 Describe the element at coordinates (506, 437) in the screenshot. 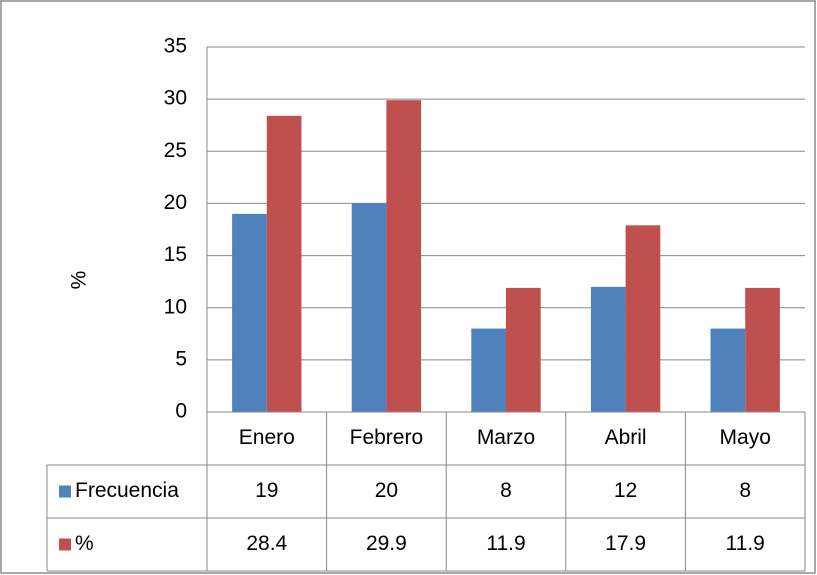

I see `x-tick-label: Marzo` at that location.